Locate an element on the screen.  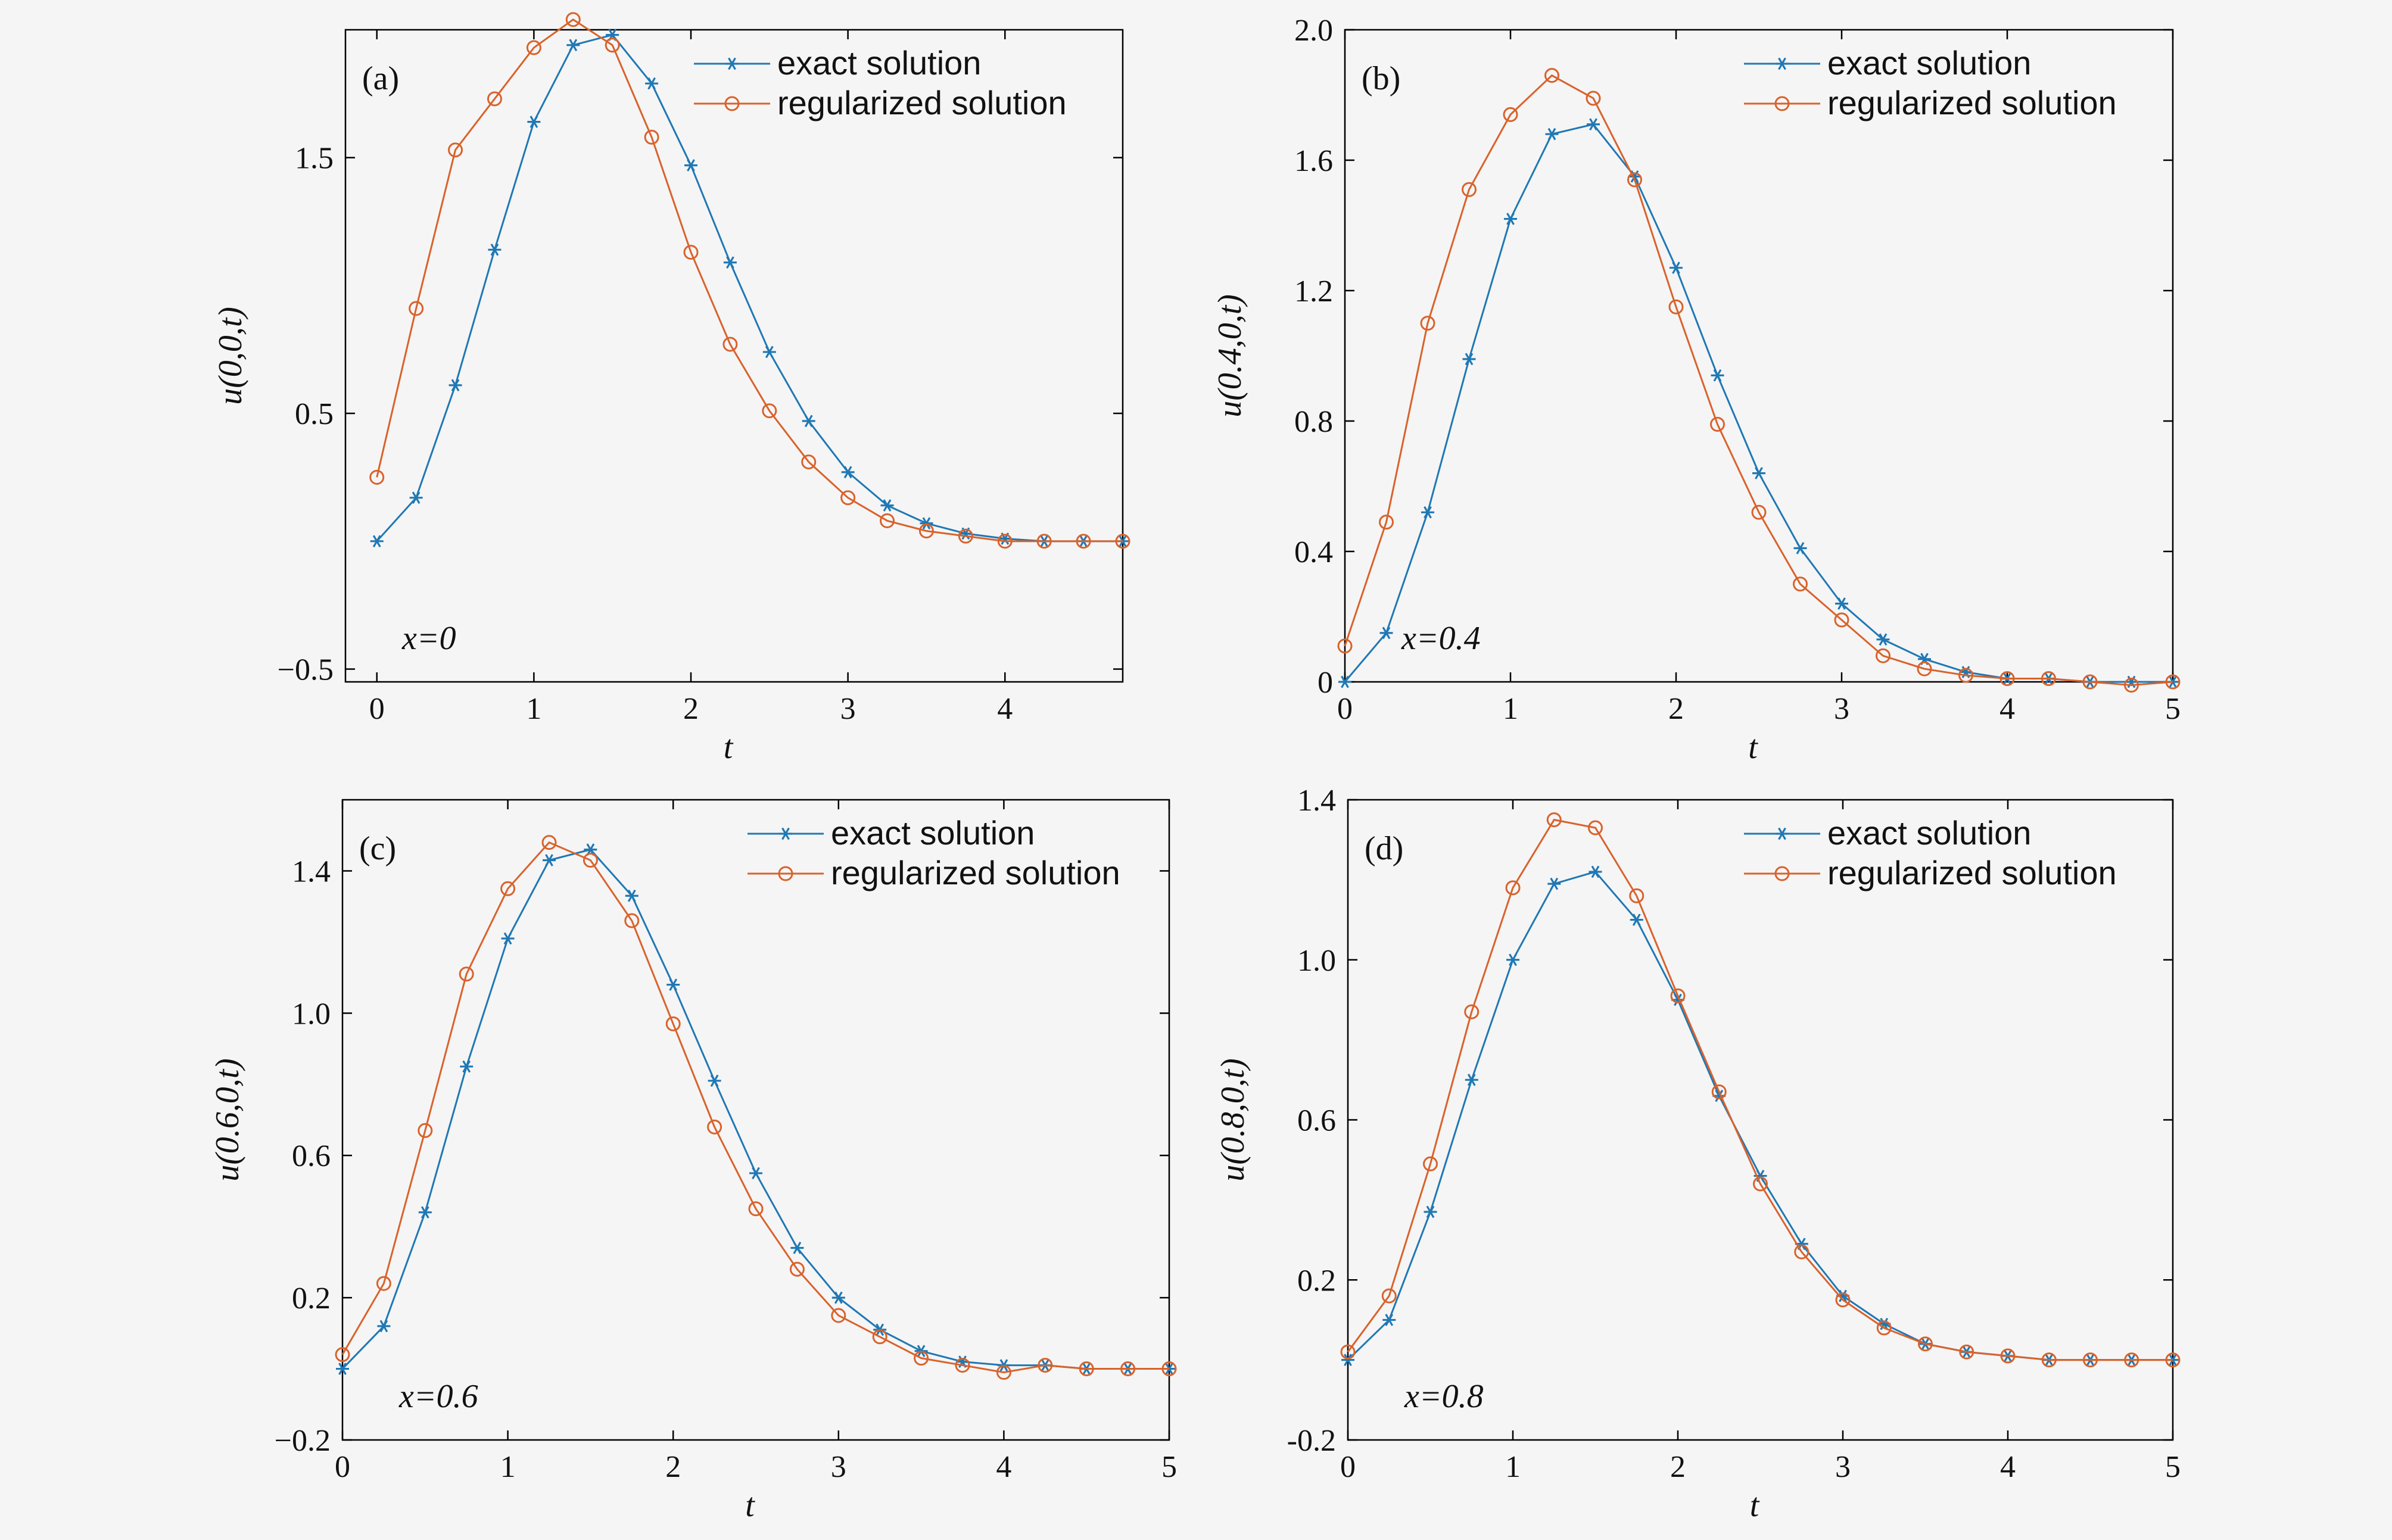
x-tick-label: 0 is located at coordinates (342, 1467).